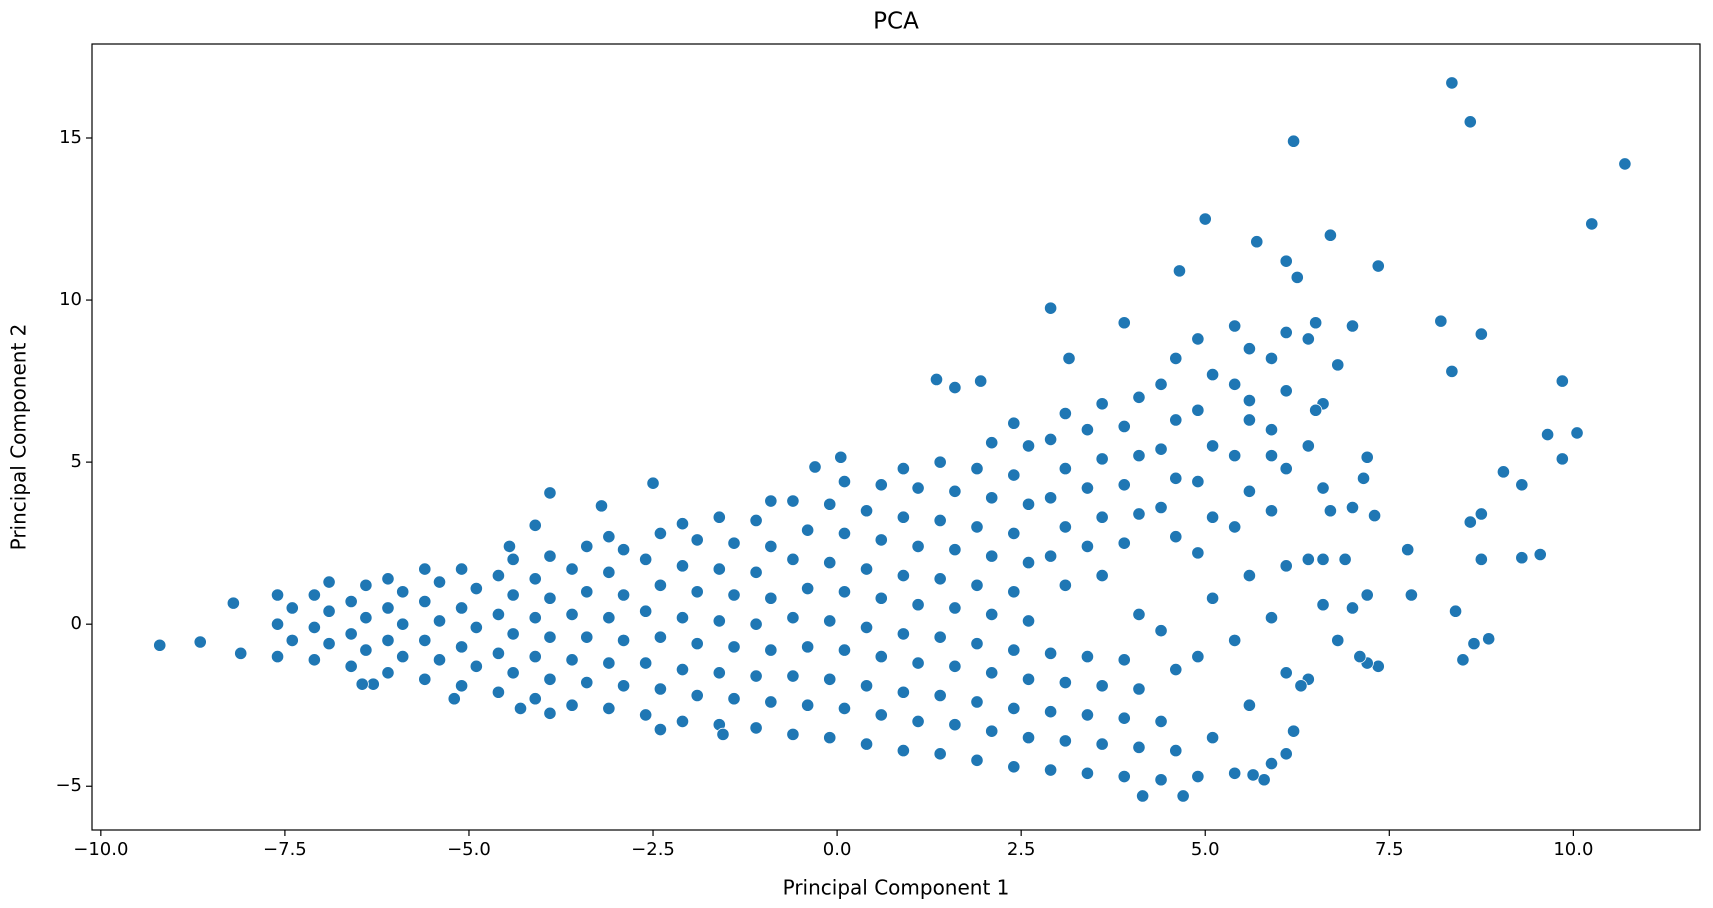 This screenshot has width=1713, height=908. I want to click on x-axis-label: Principal Component 1, so click(896, 888).